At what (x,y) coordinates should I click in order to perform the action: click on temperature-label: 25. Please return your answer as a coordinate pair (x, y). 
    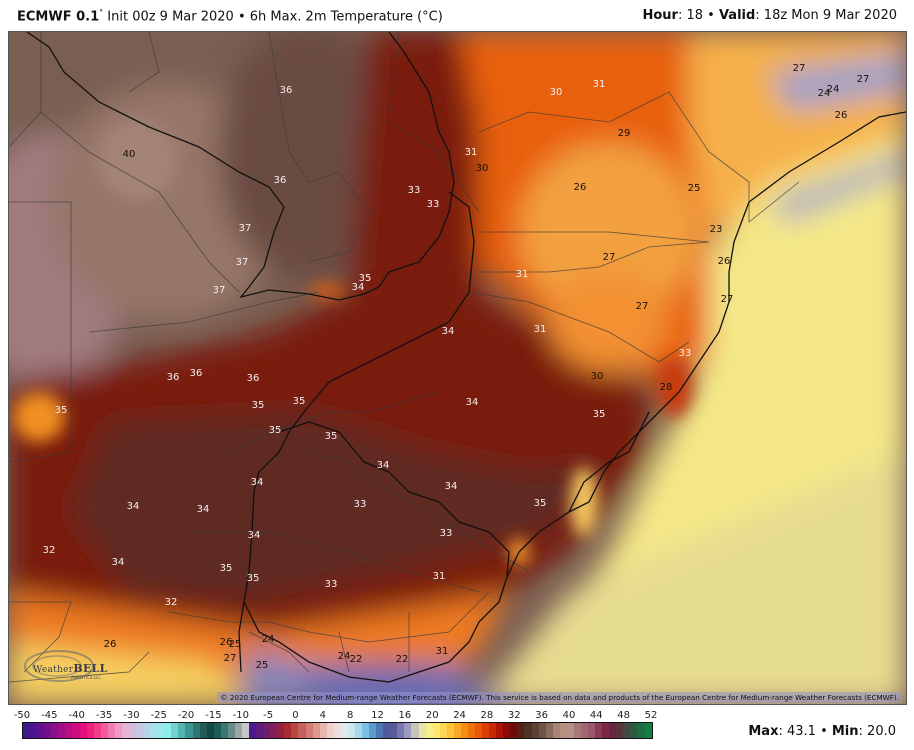
    Looking at the image, I should click on (235, 644).